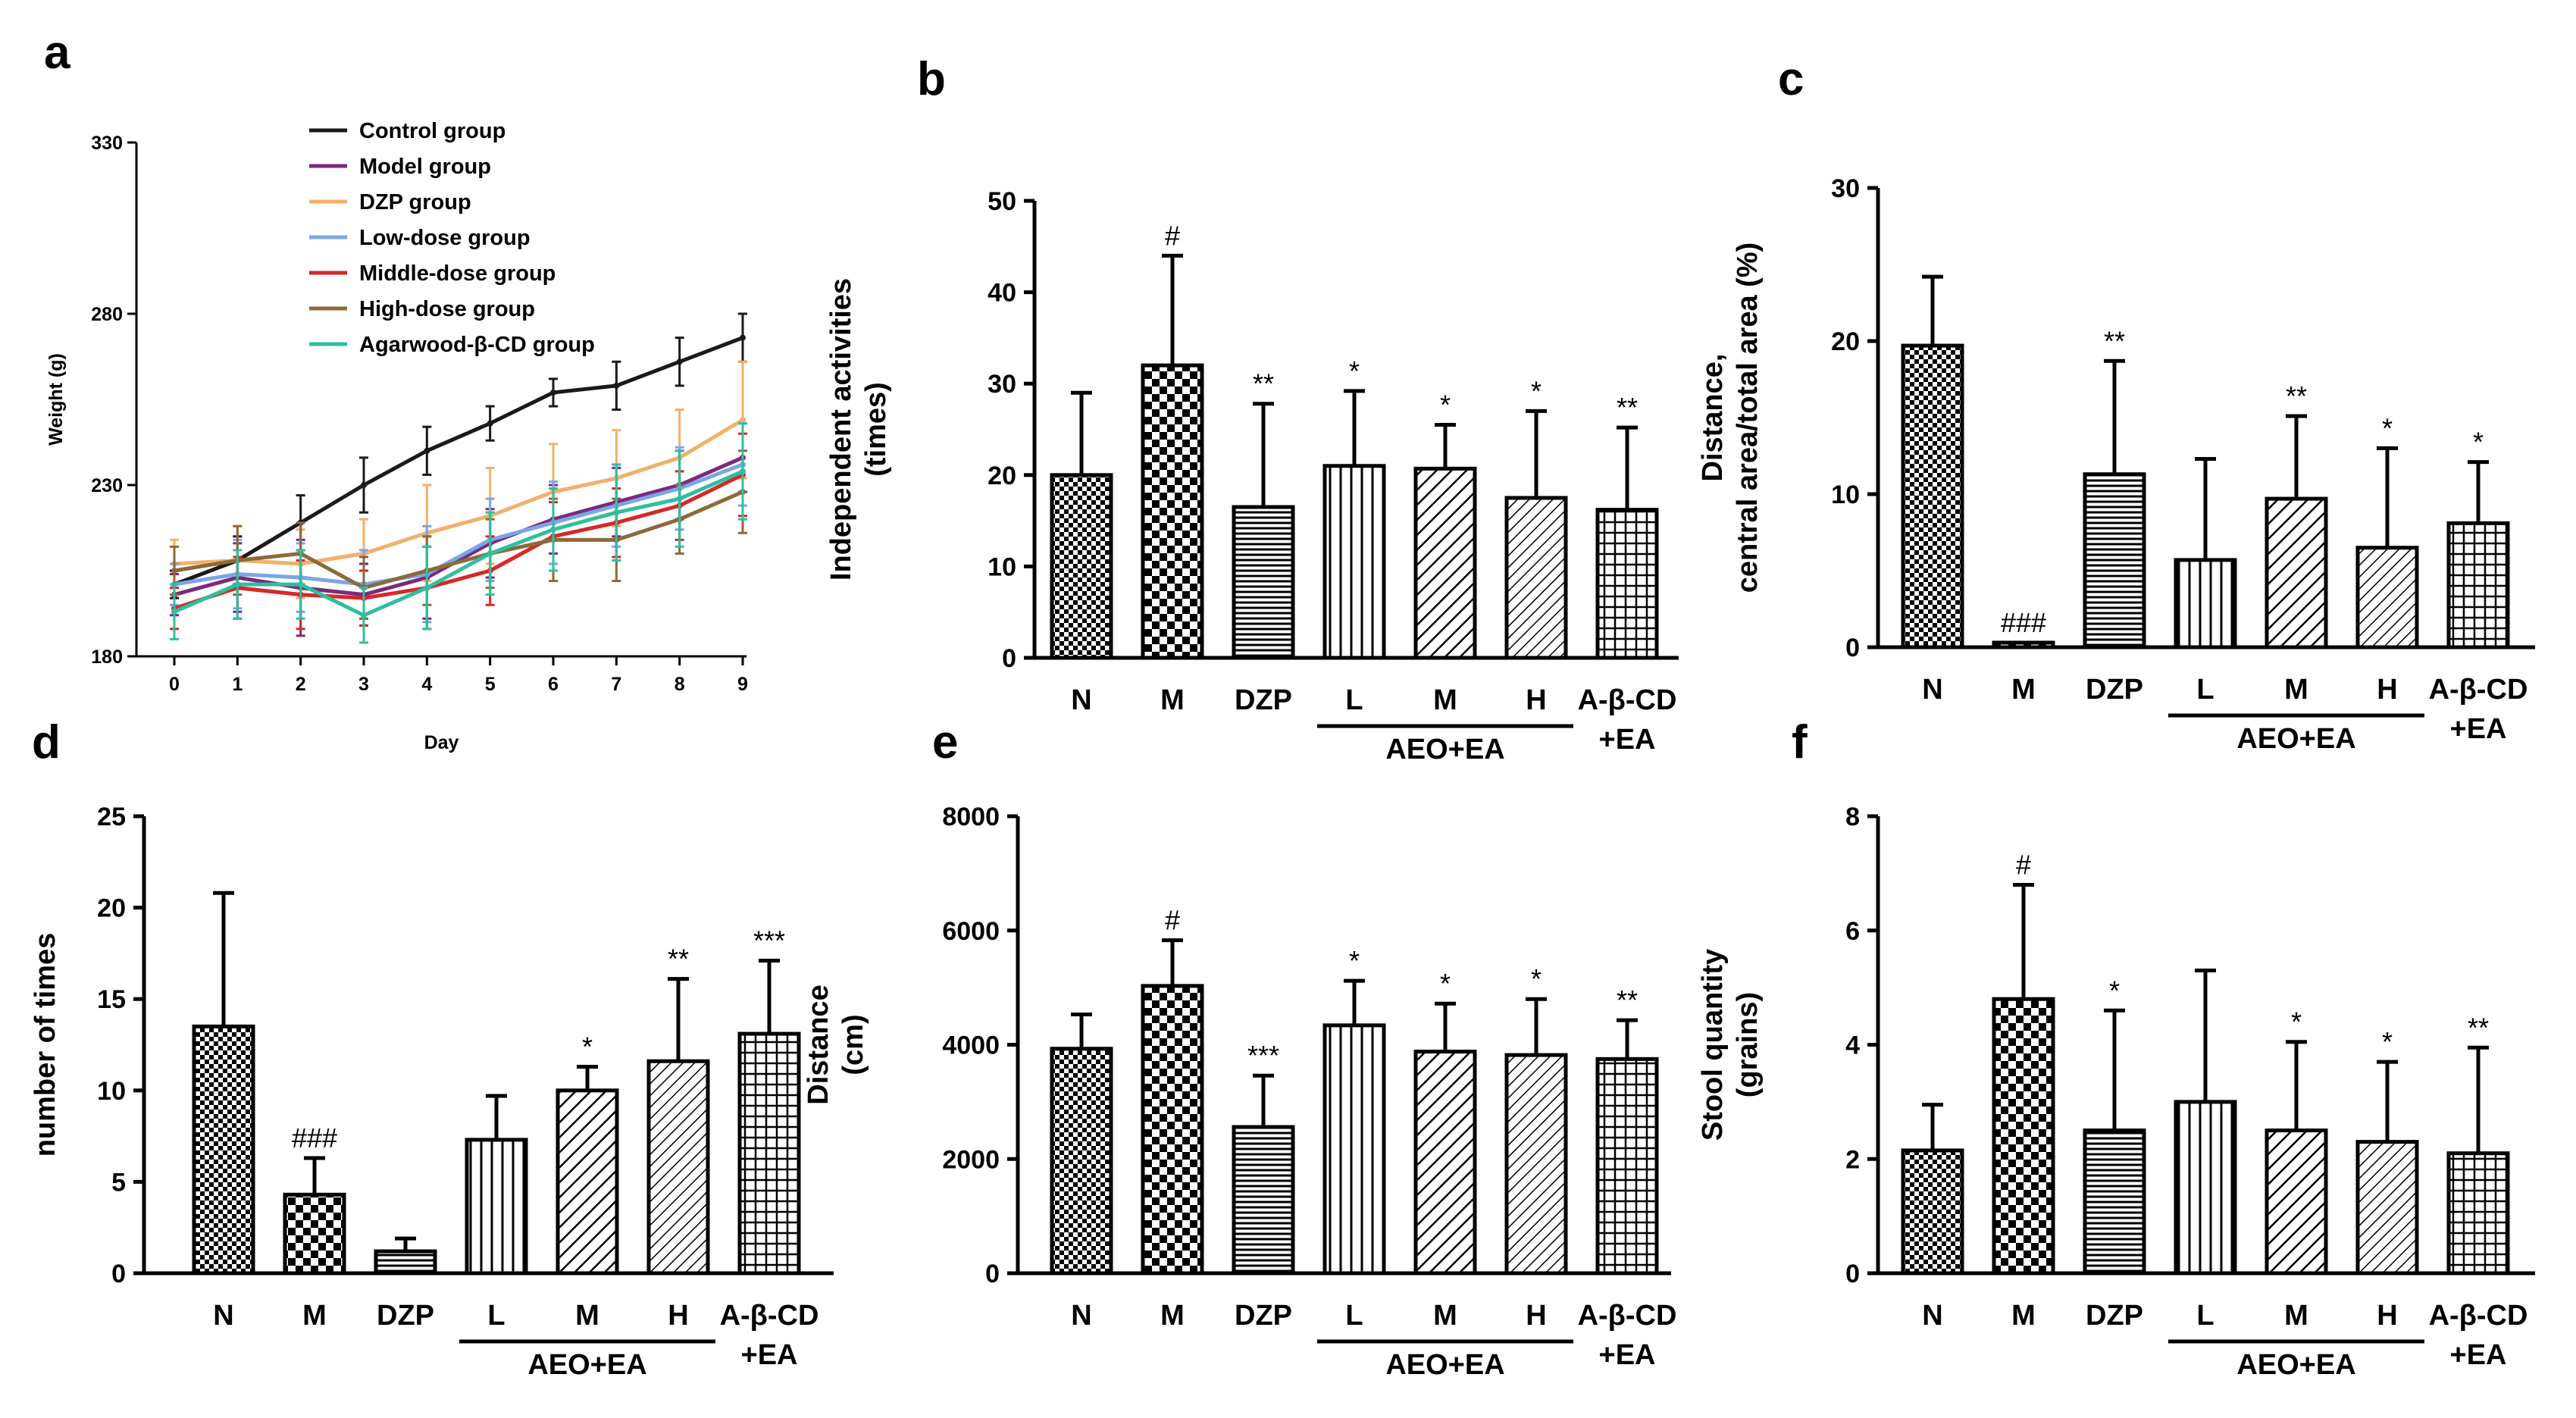 The image size is (2576, 1418). I want to click on panel-c-y-tick-label: 0, so click(1852, 648).